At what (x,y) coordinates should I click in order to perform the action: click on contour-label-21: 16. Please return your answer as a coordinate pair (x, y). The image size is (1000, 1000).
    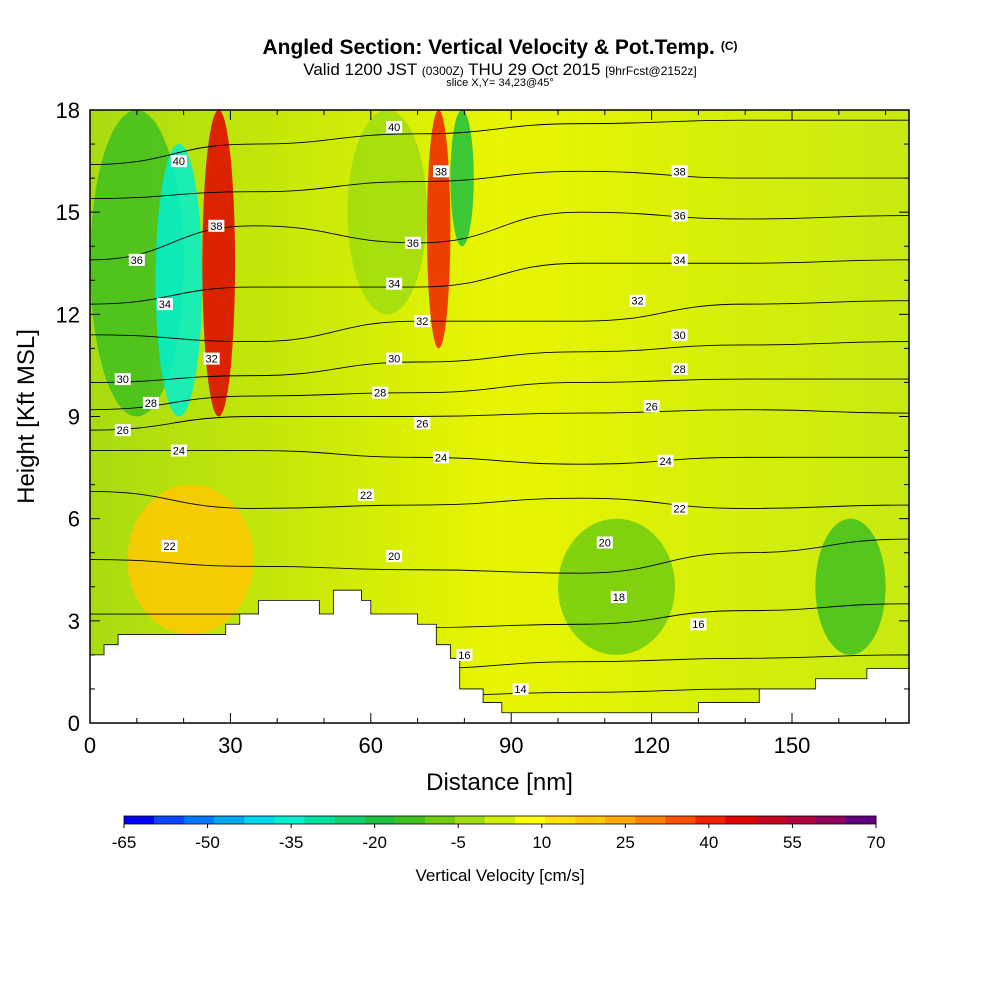
    Looking at the image, I should click on (464, 656).